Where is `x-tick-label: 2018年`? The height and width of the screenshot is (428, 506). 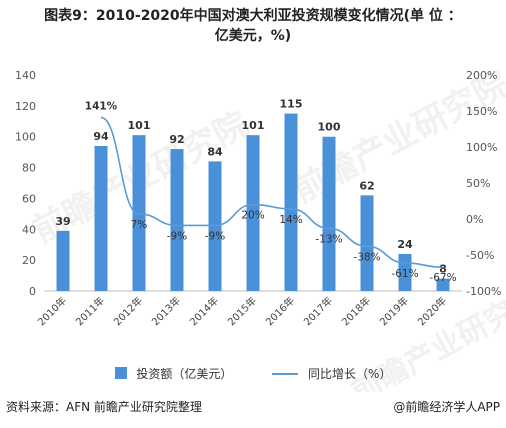 x-tick-label: 2018年 is located at coordinates (356, 311).